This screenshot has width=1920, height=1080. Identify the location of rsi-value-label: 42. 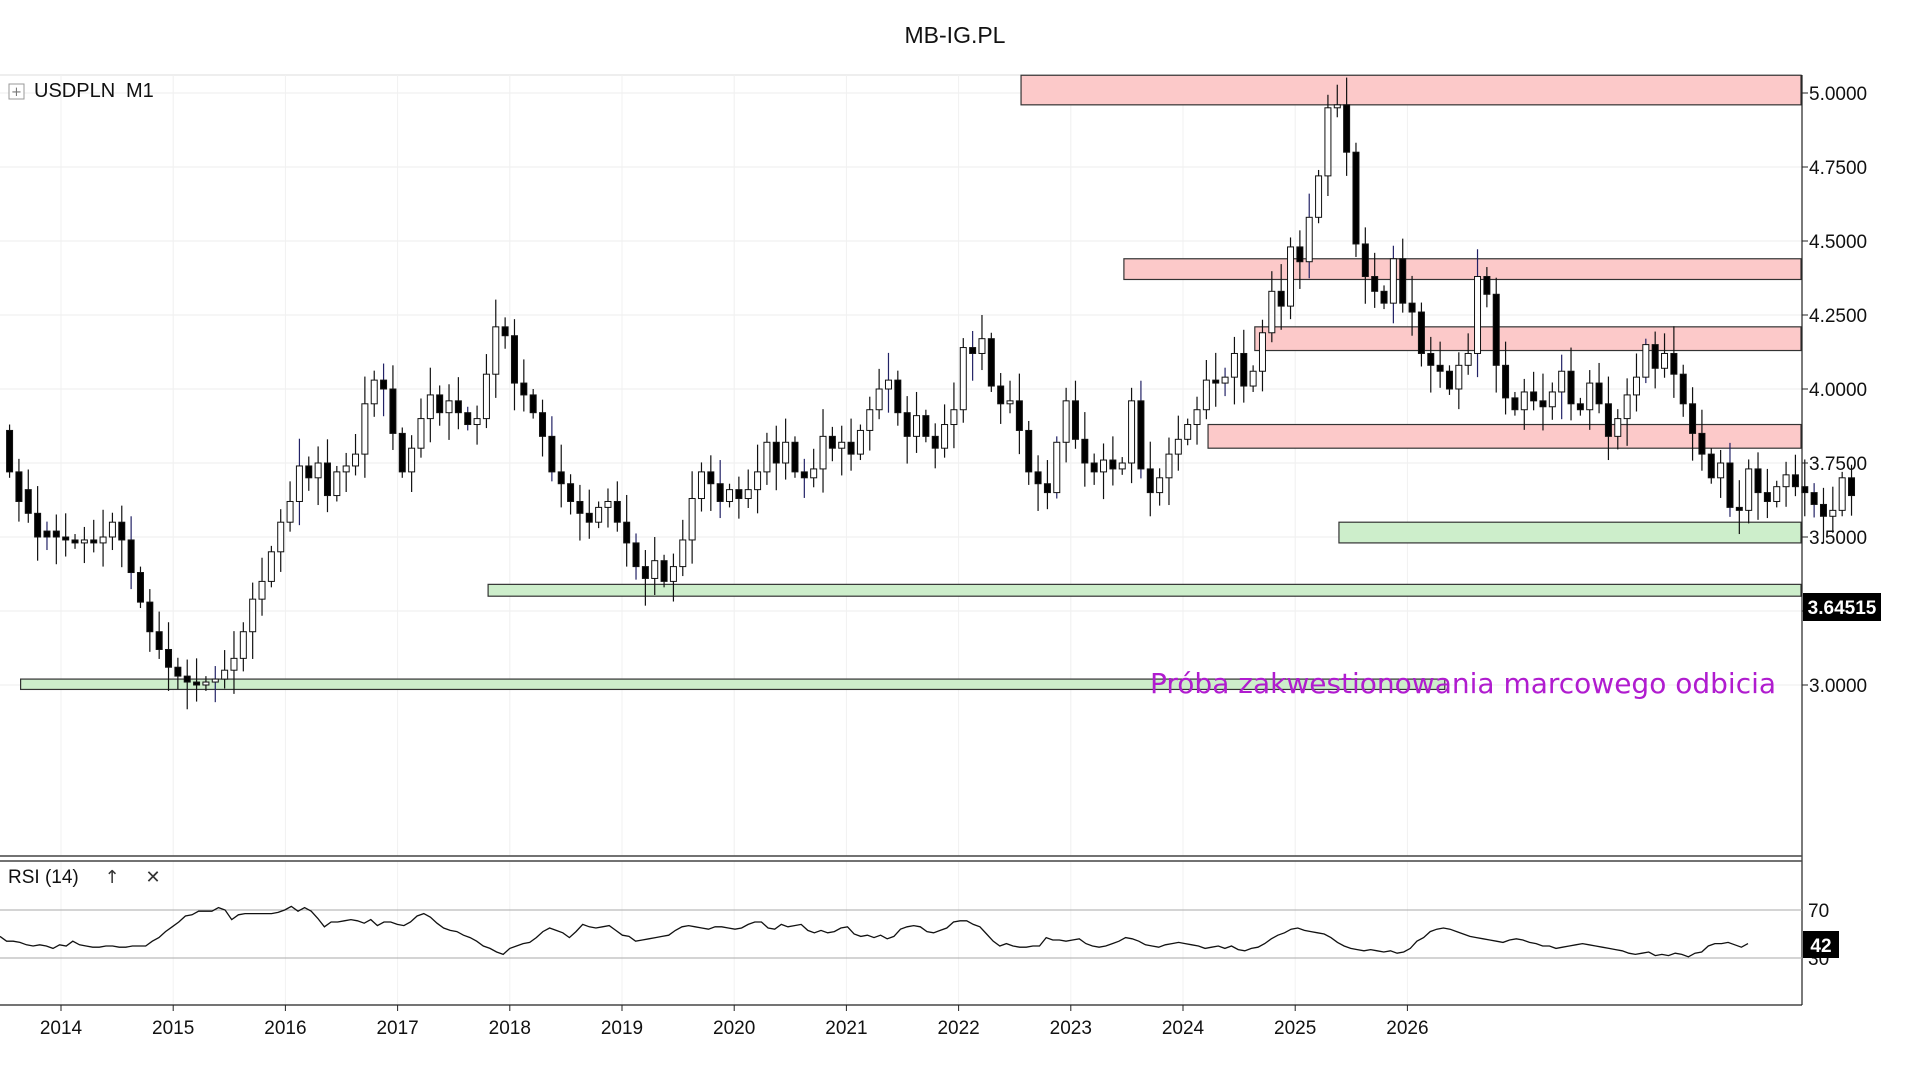
(1820, 946).